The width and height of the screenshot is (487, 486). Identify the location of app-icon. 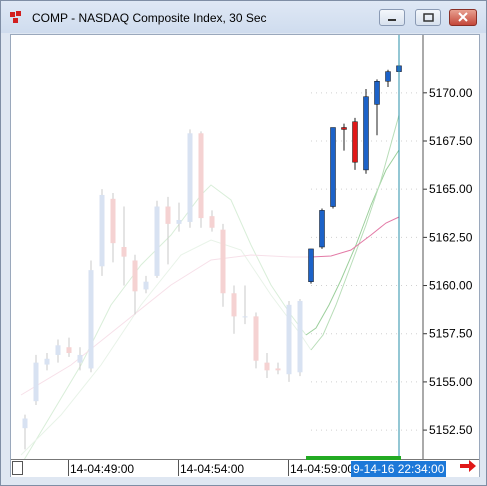
(15, 17).